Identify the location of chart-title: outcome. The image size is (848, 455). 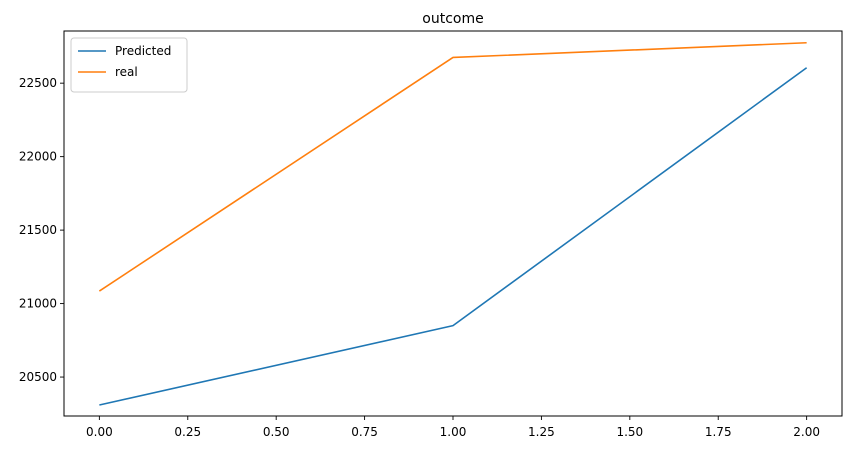
(452, 19).